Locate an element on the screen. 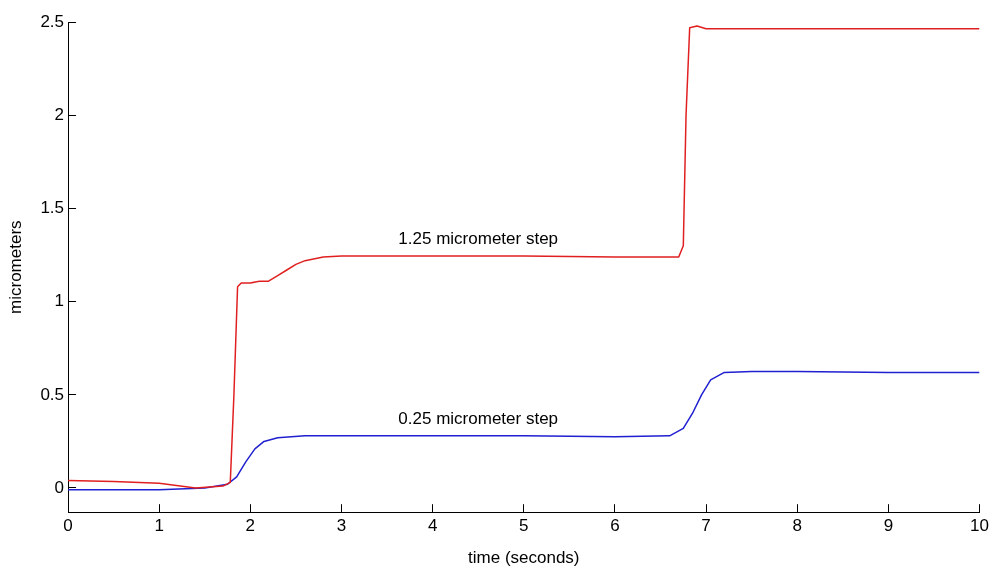 The image size is (1001, 573). y-tick-label: 0 is located at coordinates (59, 487).